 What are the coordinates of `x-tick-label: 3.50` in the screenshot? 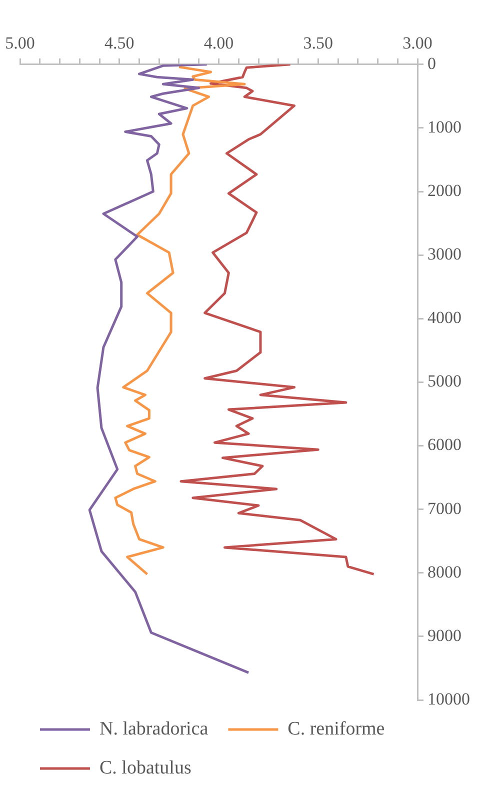 It's located at (318, 43).